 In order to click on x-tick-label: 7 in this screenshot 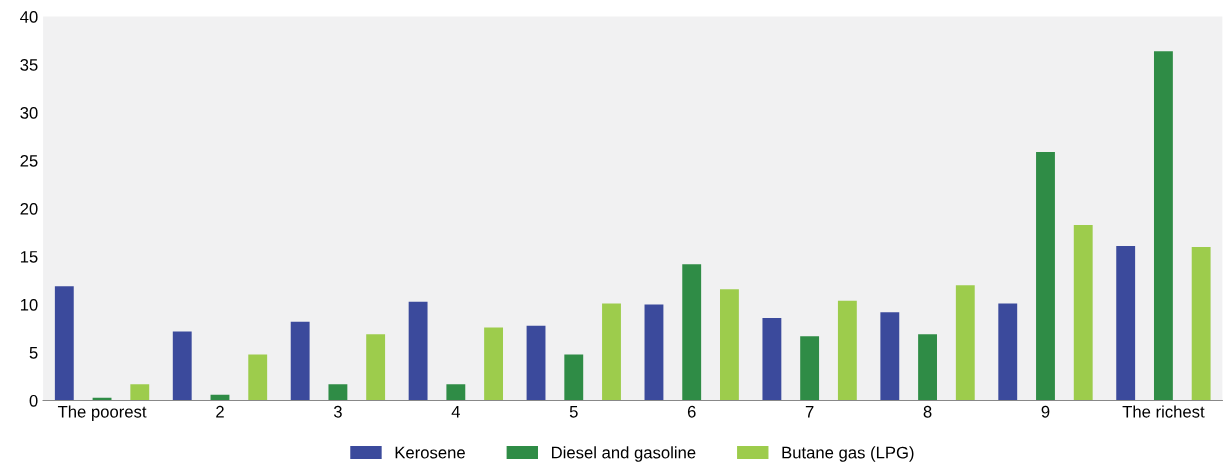, I will do `click(809, 412)`.